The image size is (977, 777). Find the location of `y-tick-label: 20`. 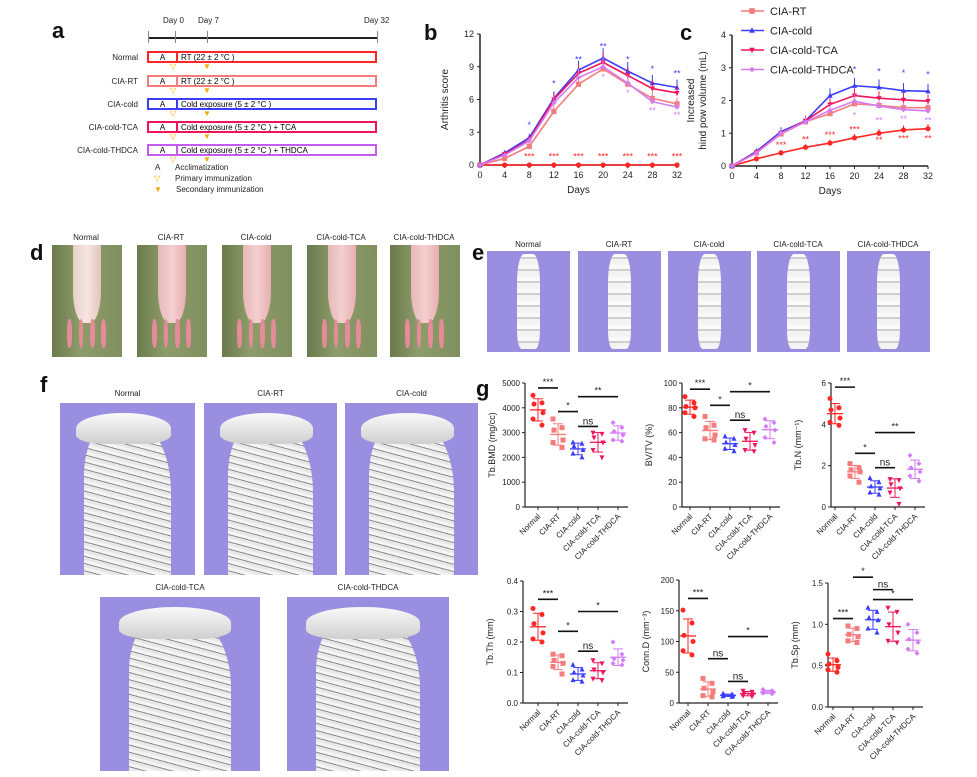

y-tick-label: 20 is located at coordinates (672, 482).